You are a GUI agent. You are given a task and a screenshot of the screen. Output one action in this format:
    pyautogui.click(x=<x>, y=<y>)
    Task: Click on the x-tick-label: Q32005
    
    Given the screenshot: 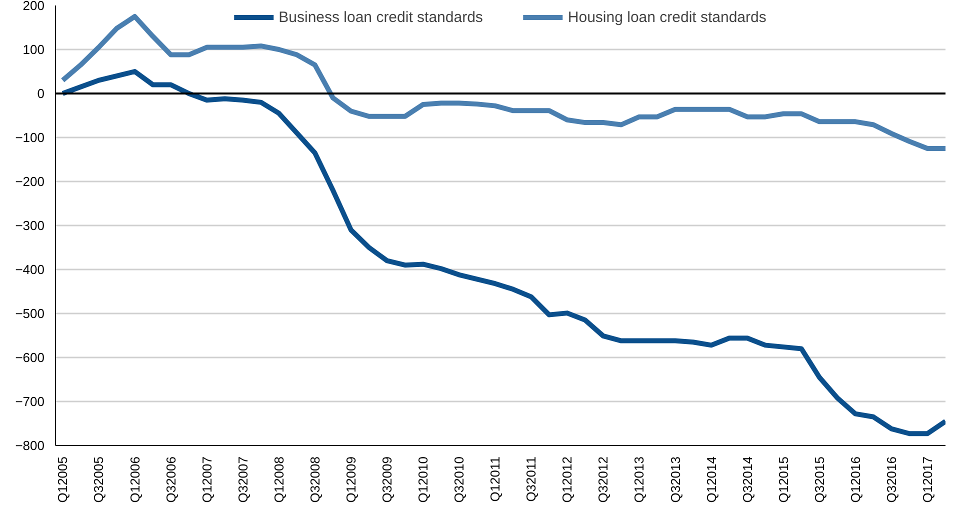 What is the action you would take?
    pyautogui.click(x=98, y=479)
    